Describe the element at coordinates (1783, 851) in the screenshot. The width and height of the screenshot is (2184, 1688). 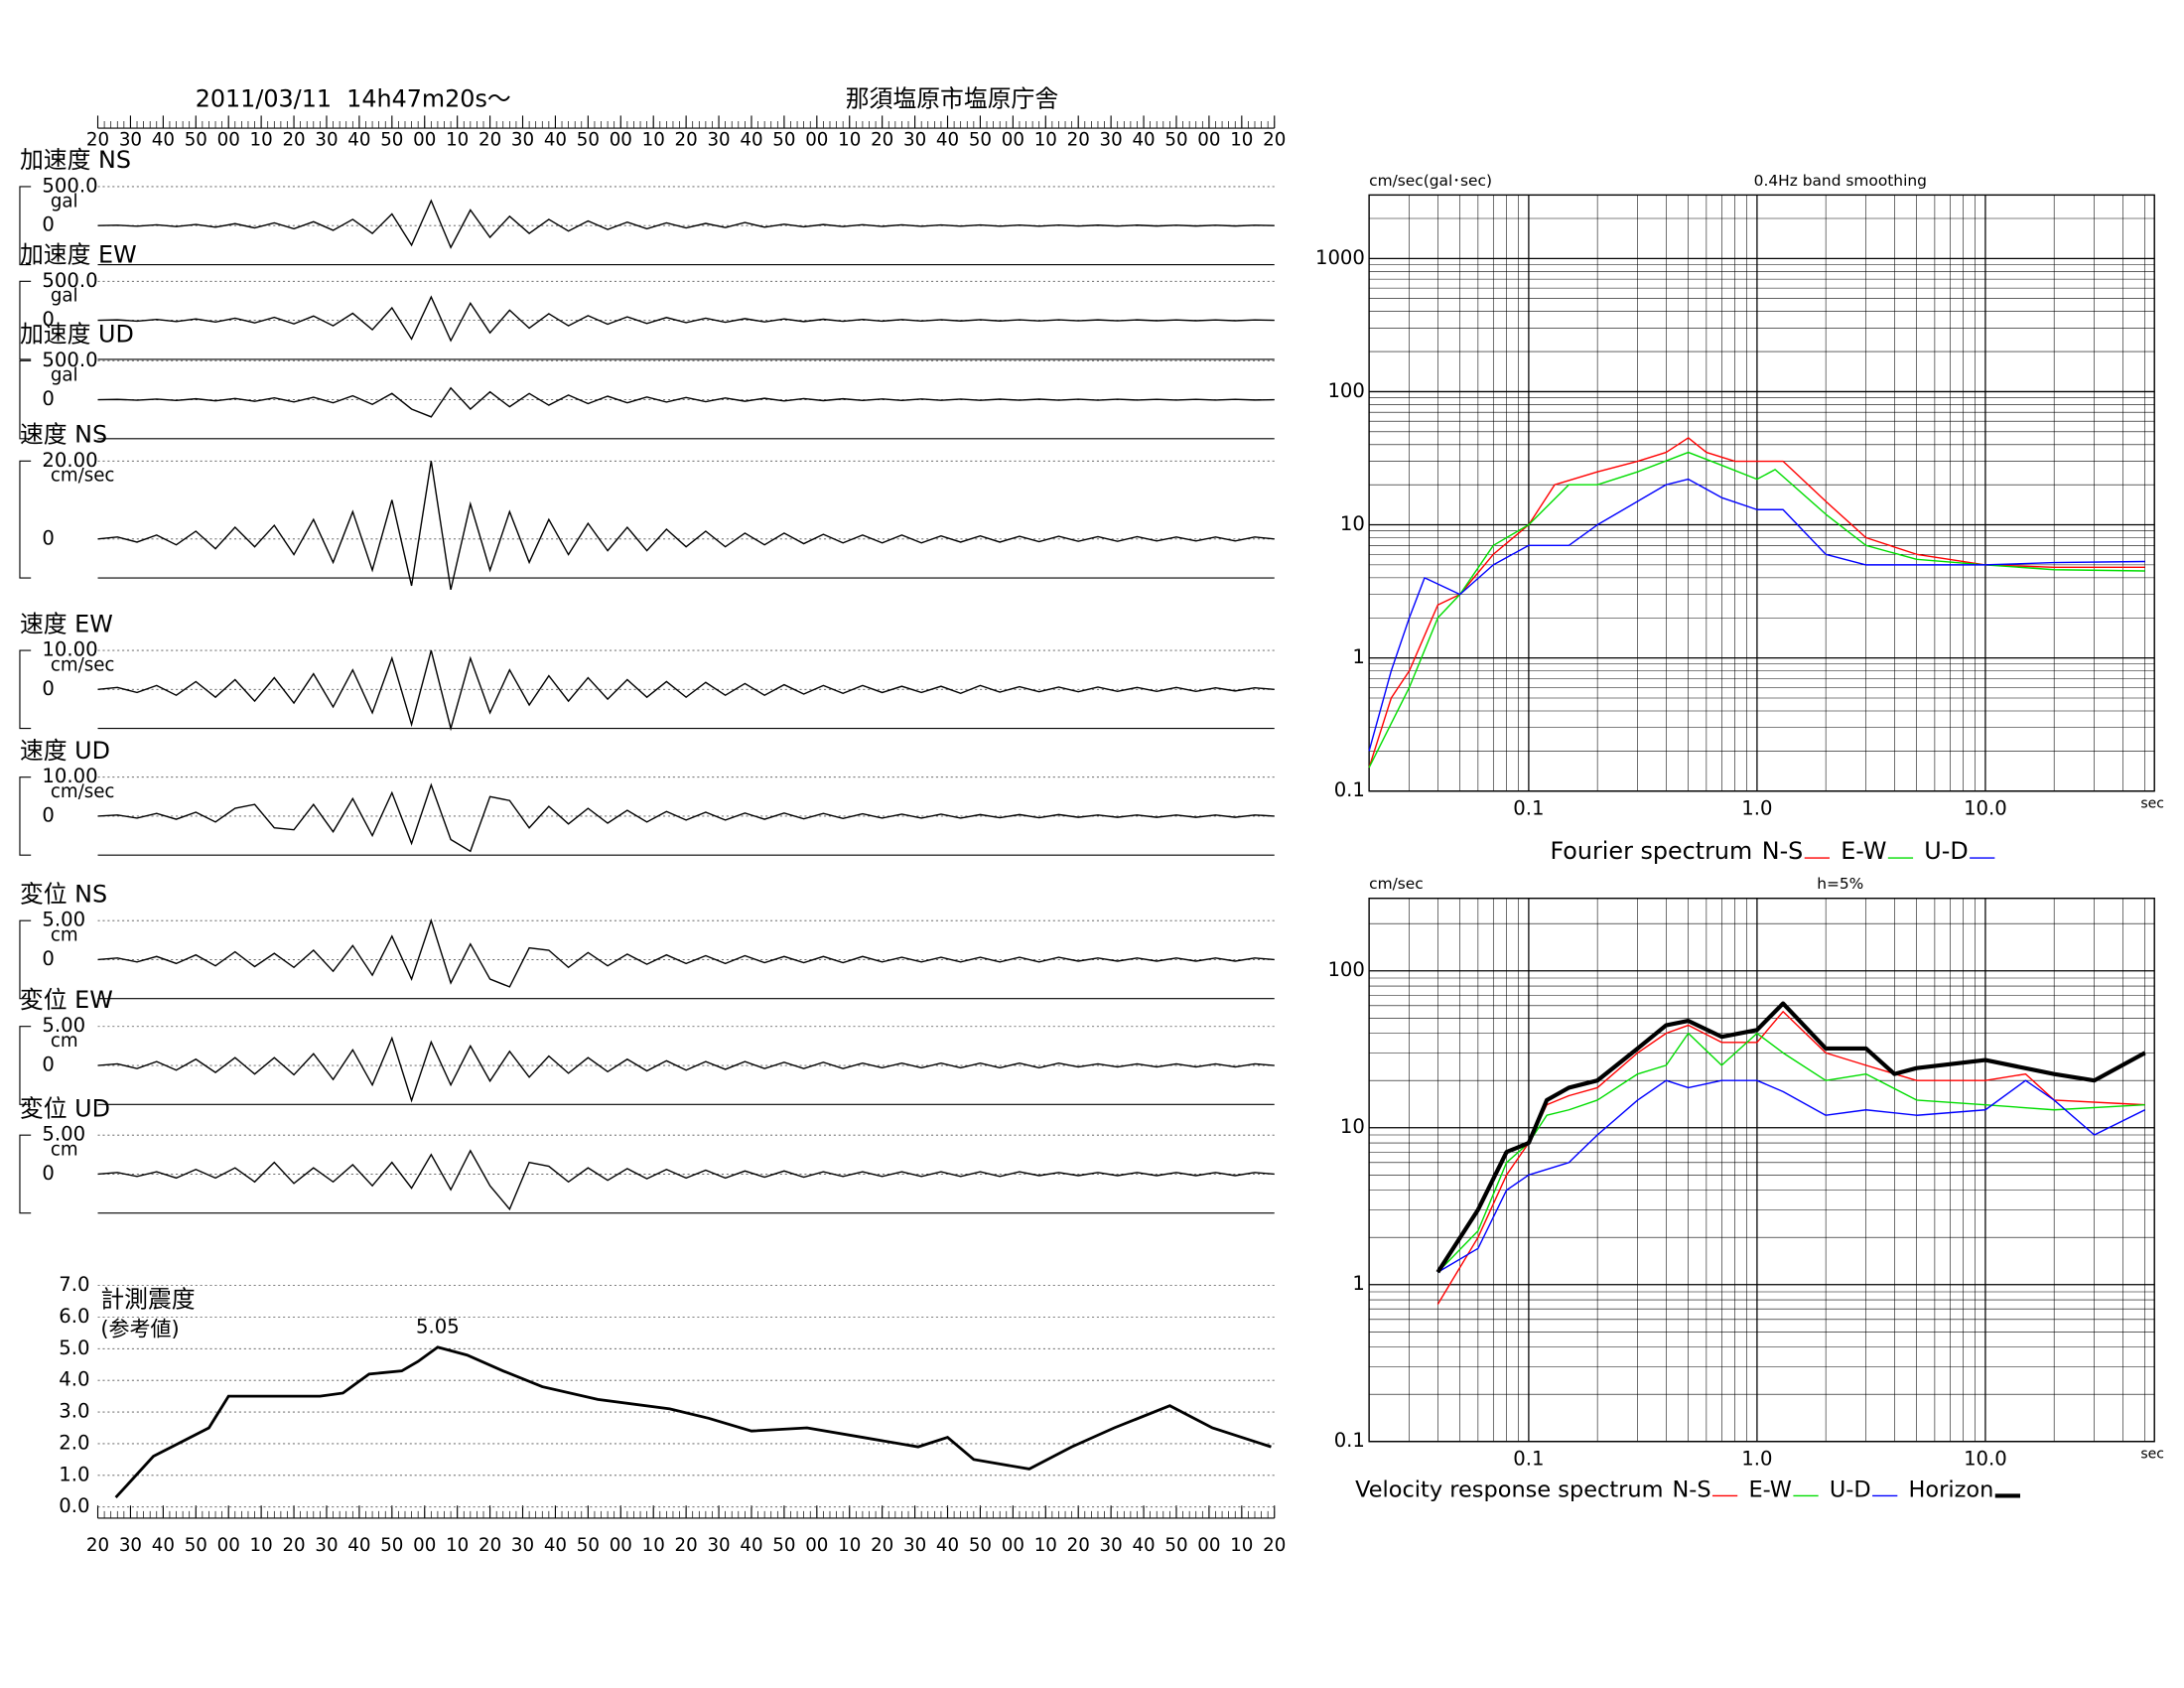
I see `legend-label: N-S` at that location.